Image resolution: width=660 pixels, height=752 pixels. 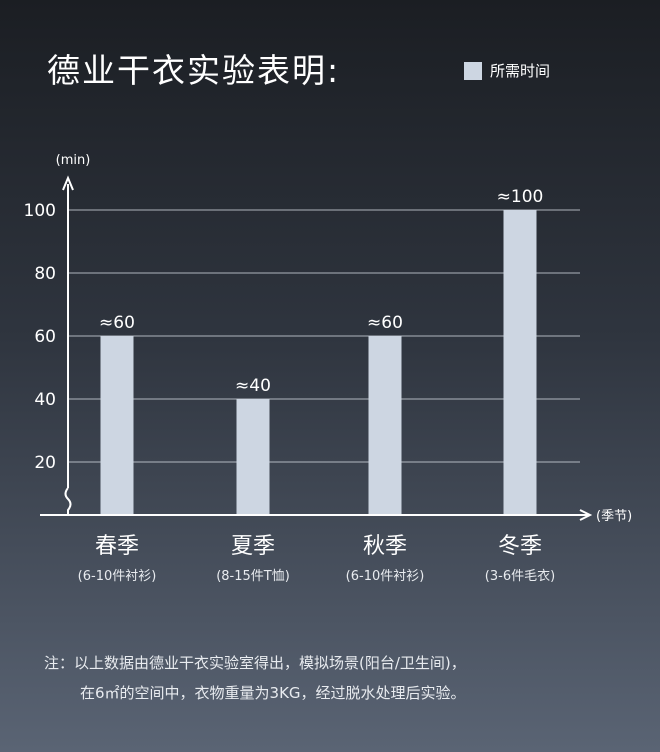 I want to click on x-category-sublabel: (3-6件毛衣), so click(x=520, y=576).